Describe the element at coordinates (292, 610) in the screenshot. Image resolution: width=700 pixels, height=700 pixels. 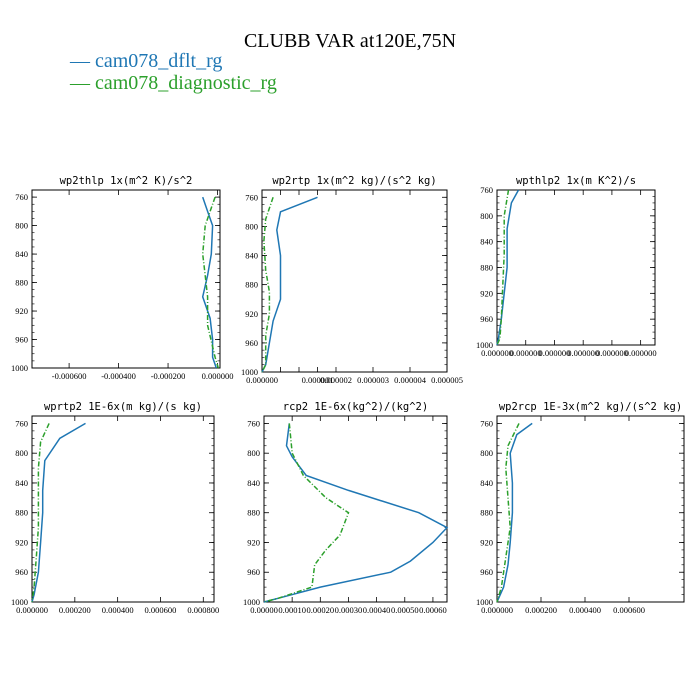
I see `x-tick-label: 0.00010` at that location.